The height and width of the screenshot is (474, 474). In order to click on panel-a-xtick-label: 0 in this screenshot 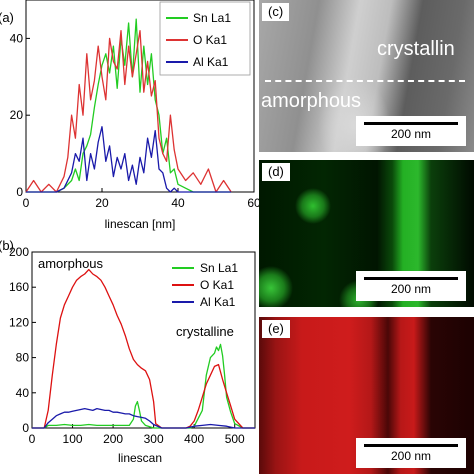, I will do `click(26, 203)`.